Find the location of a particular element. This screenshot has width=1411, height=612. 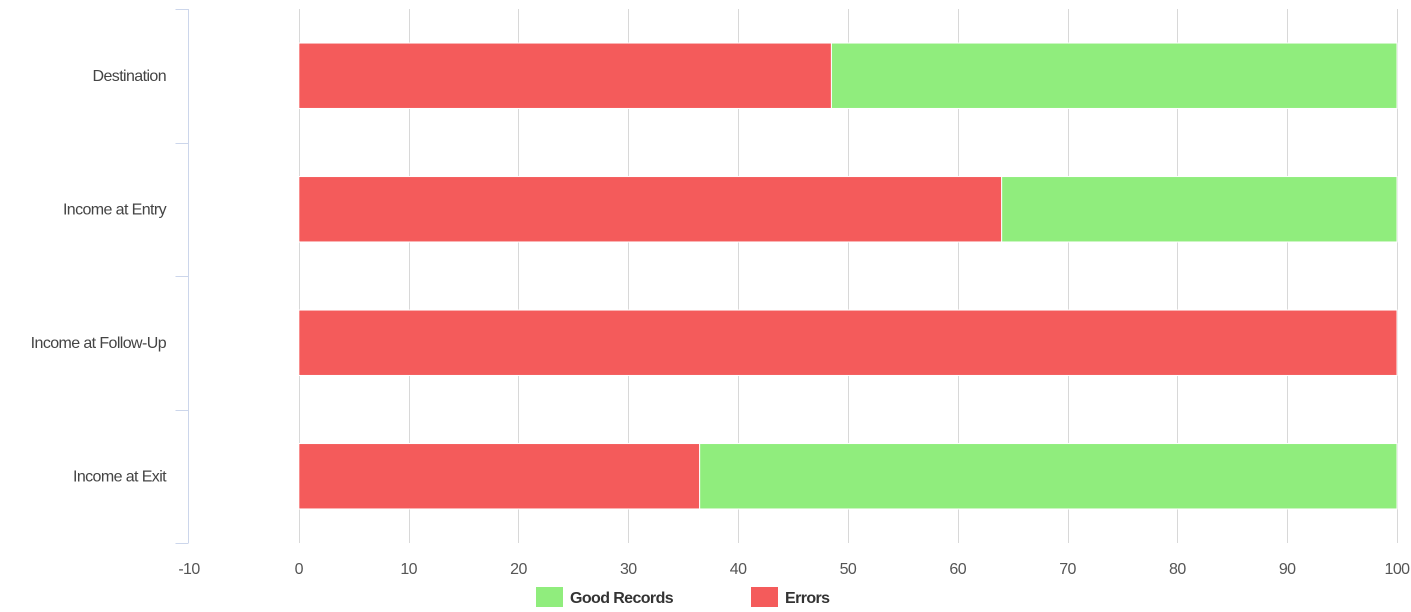

legend-item-errors: Errors is located at coordinates (791, 597).